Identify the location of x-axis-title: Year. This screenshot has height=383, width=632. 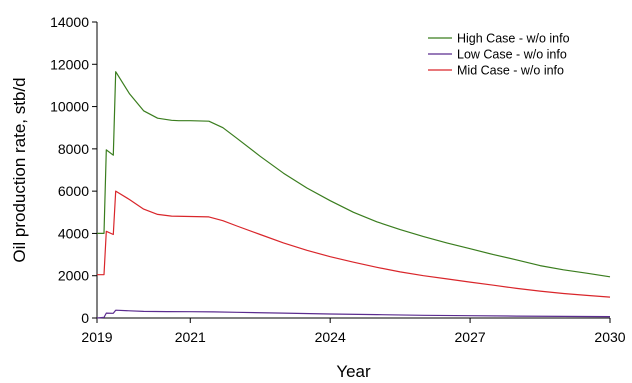
(353, 371).